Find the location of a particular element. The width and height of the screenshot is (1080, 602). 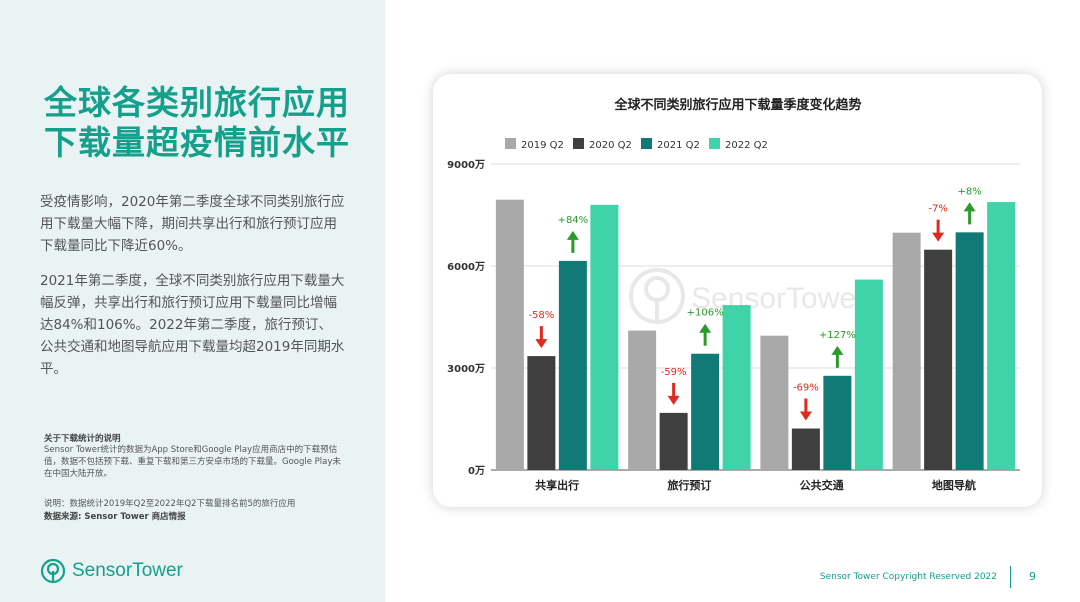

change-label: +84% is located at coordinates (573, 220).